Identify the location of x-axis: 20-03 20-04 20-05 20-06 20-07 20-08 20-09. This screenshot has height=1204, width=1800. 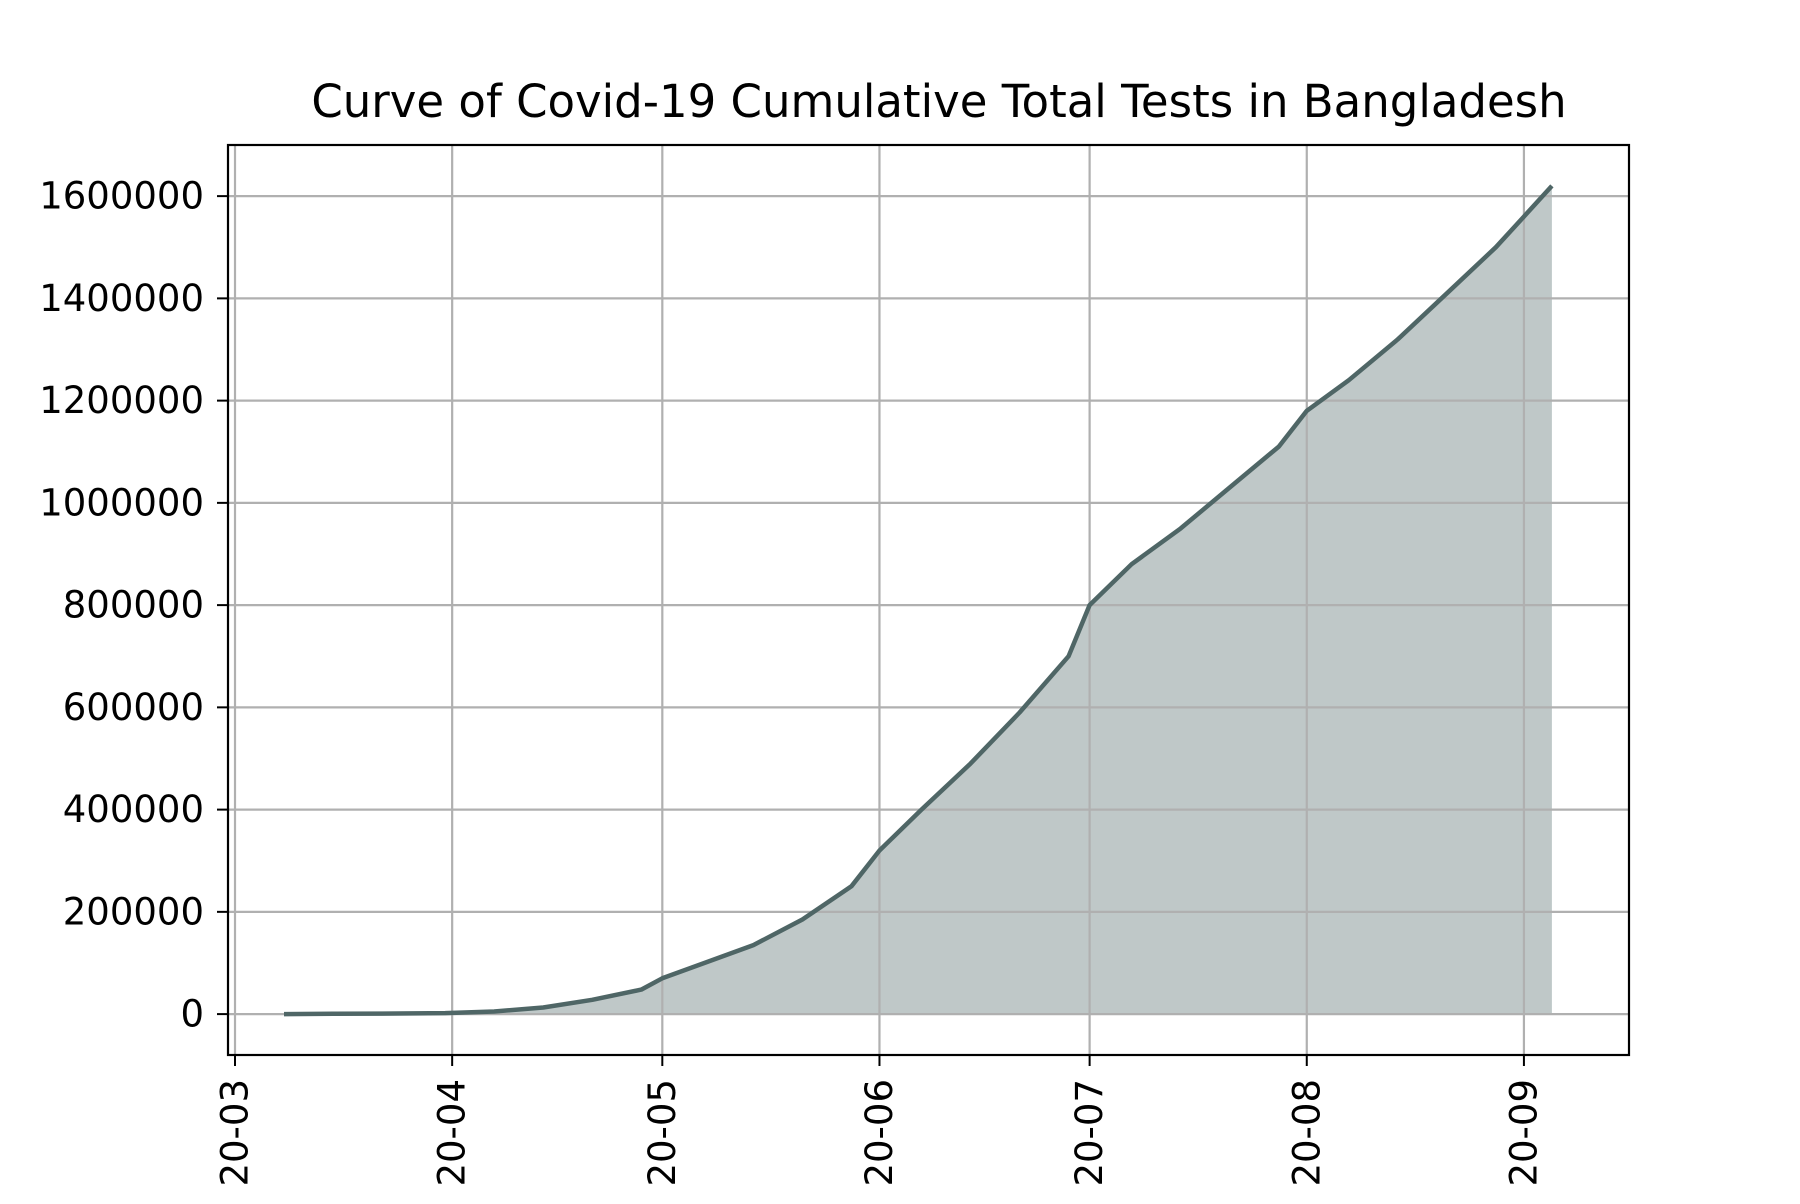
(879, 1121).